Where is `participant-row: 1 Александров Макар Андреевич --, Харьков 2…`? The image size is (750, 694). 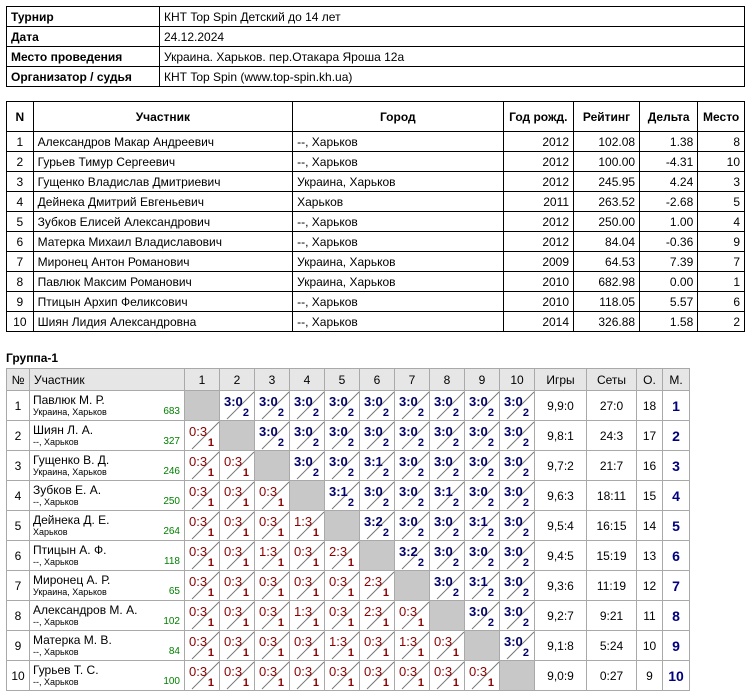
participant-row: 1 Александров Макар Андреевич --, Харьков 2… is located at coordinates (375, 141).